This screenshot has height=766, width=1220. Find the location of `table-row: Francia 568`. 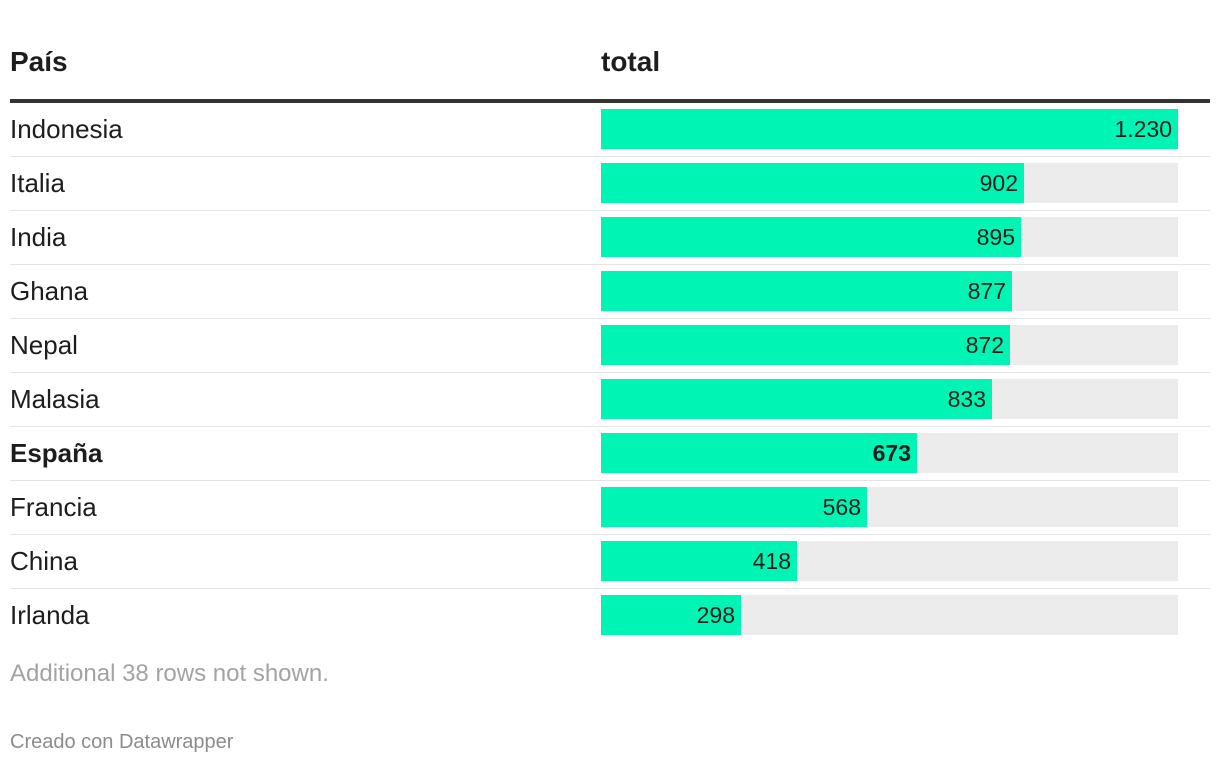

table-row: Francia 568 is located at coordinates (610, 508).